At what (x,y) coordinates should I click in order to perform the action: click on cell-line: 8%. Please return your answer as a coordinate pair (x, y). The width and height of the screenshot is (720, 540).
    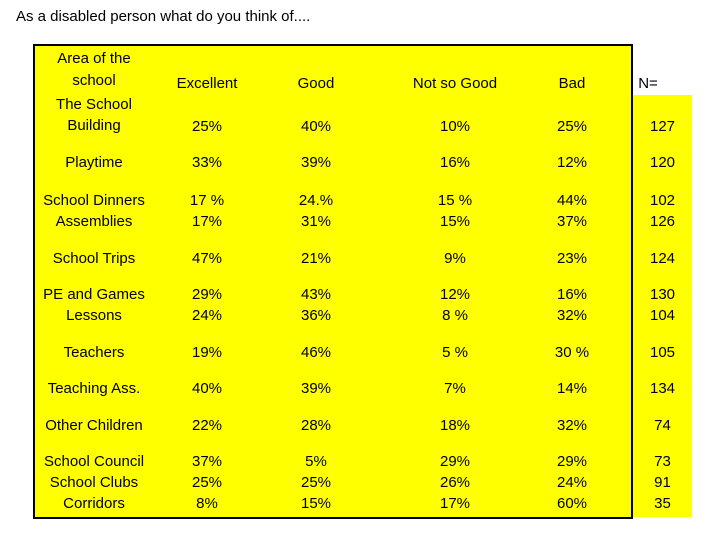
    Looking at the image, I should click on (207, 503).